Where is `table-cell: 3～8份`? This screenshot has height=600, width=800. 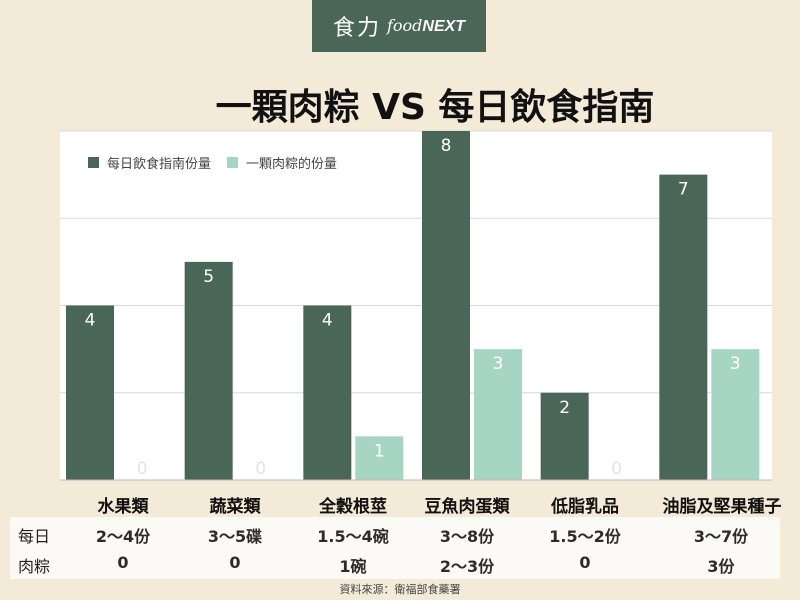
table-cell: 3～8份 is located at coordinates (467, 536).